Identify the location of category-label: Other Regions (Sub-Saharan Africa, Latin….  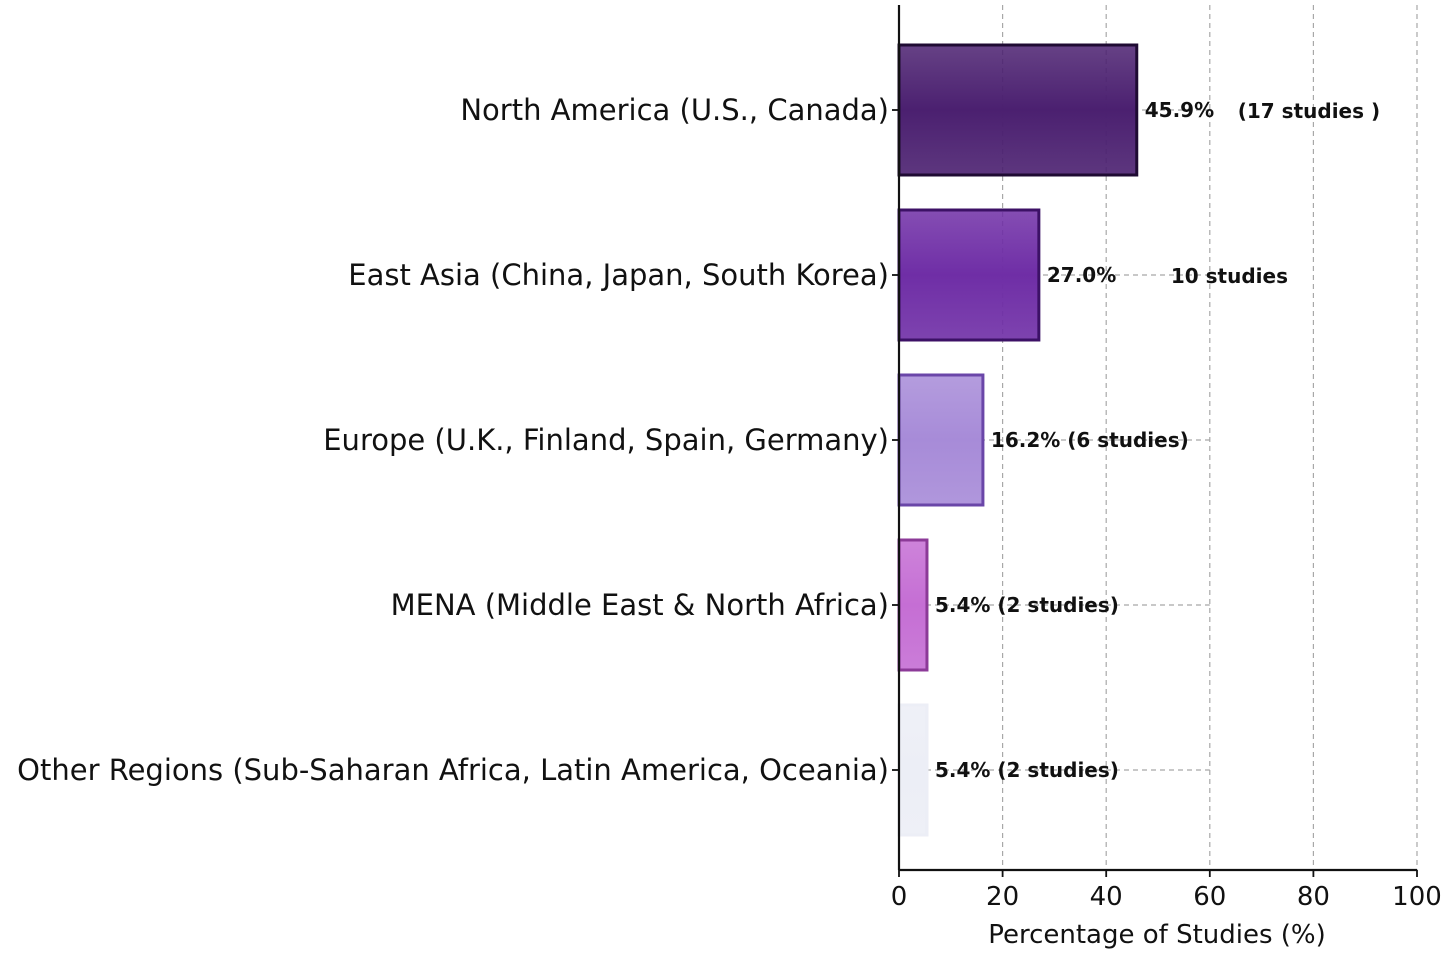
(453, 770).